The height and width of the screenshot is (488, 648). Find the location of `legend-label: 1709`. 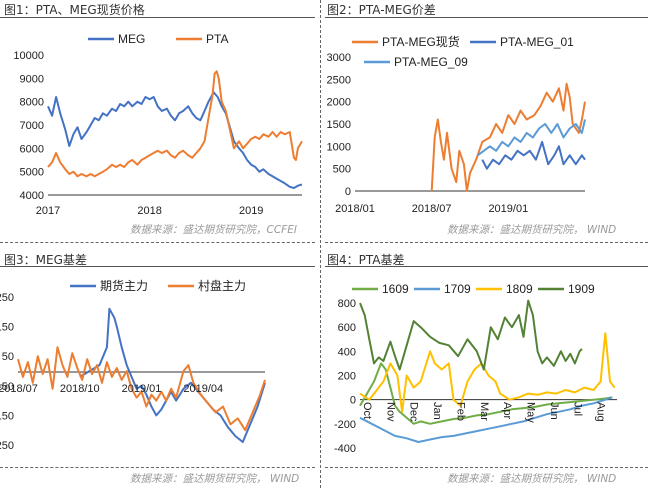

legend-label: 1709 is located at coordinates (457, 289).